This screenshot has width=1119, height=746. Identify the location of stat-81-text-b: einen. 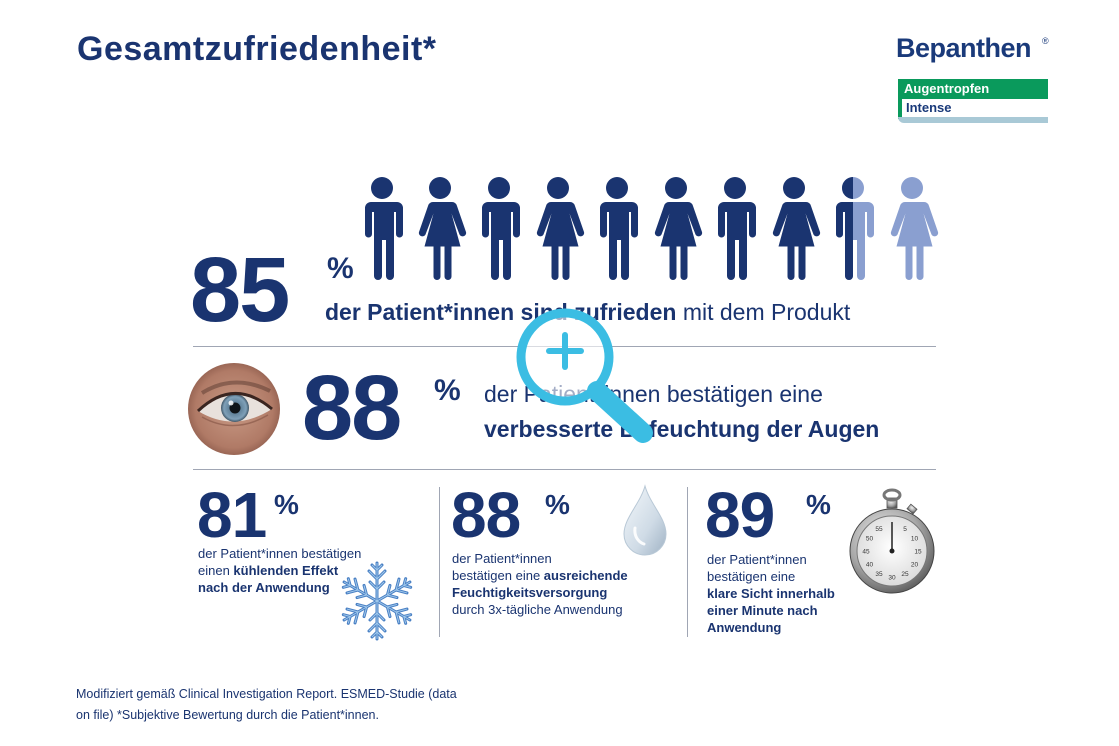
(216, 570).